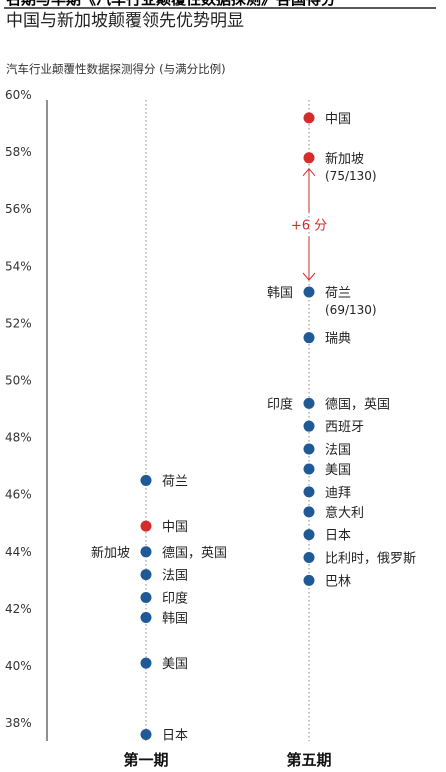  What do you see at coordinates (280, 404) in the screenshot?
I see `point-left-label: 印度` at bounding box center [280, 404].